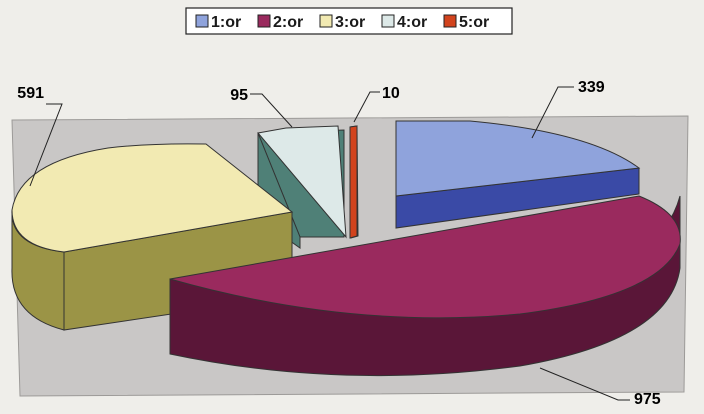 The width and height of the screenshot is (704, 414). Describe the element at coordinates (226, 22) in the screenshot. I see `legend-label-1: 1:or` at that location.